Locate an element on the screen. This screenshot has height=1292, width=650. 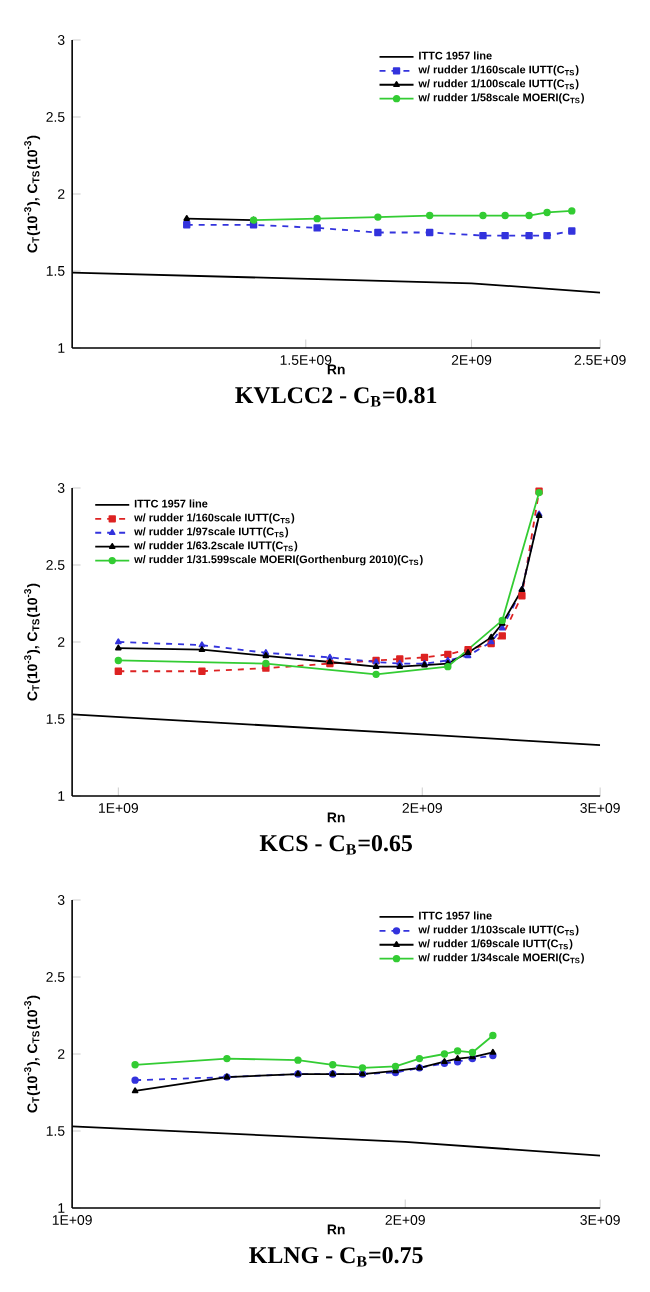
text: KCS - C$_{B}$=0.65 is located at coordinates (335, 845).